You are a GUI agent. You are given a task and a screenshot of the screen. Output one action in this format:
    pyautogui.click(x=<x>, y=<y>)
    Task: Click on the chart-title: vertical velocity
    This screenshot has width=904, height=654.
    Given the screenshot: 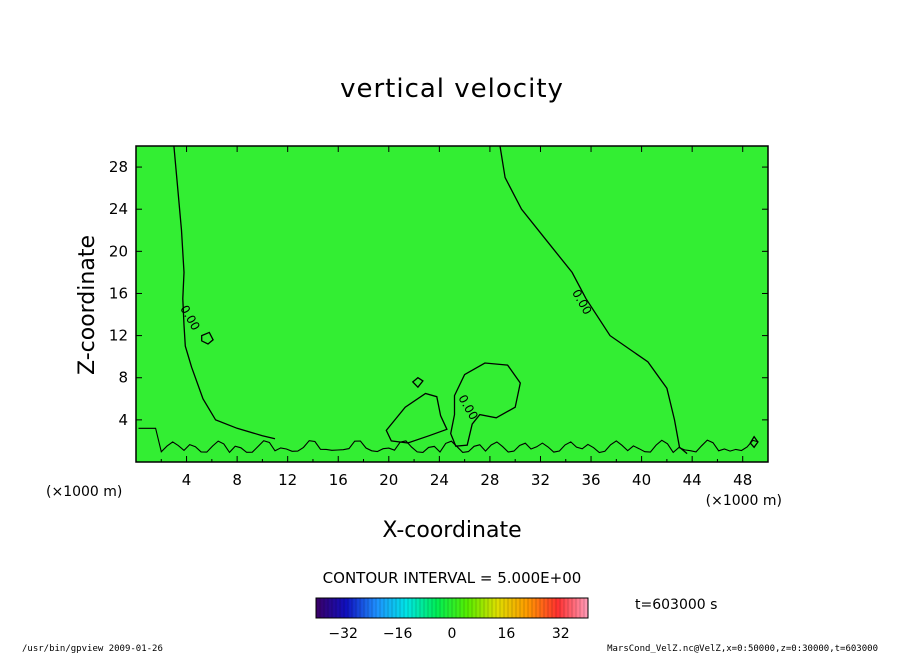 What is the action you would take?
    pyautogui.click(x=452, y=89)
    